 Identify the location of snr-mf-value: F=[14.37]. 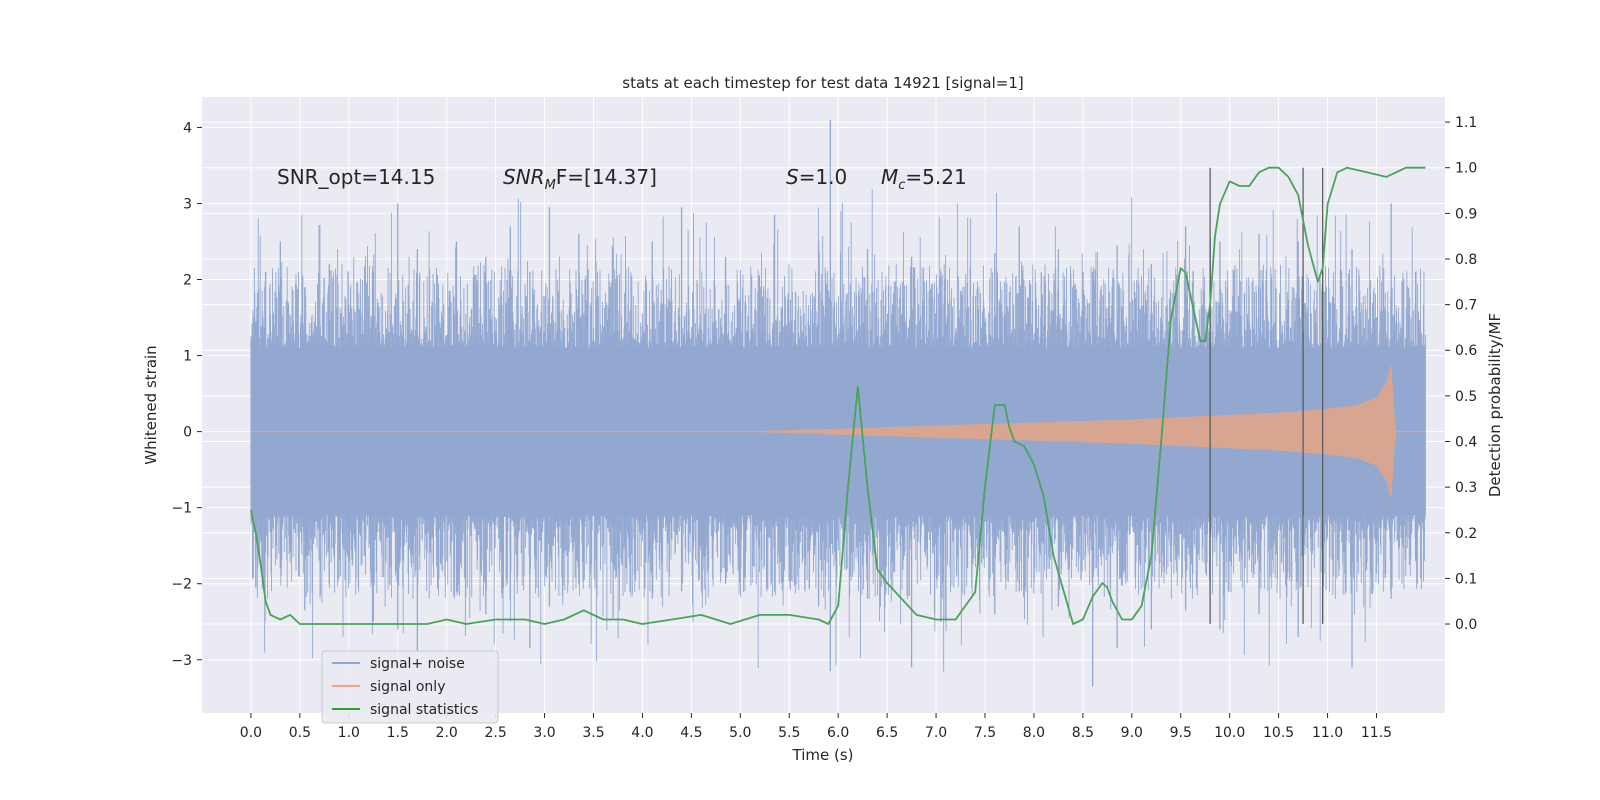
(606, 177).